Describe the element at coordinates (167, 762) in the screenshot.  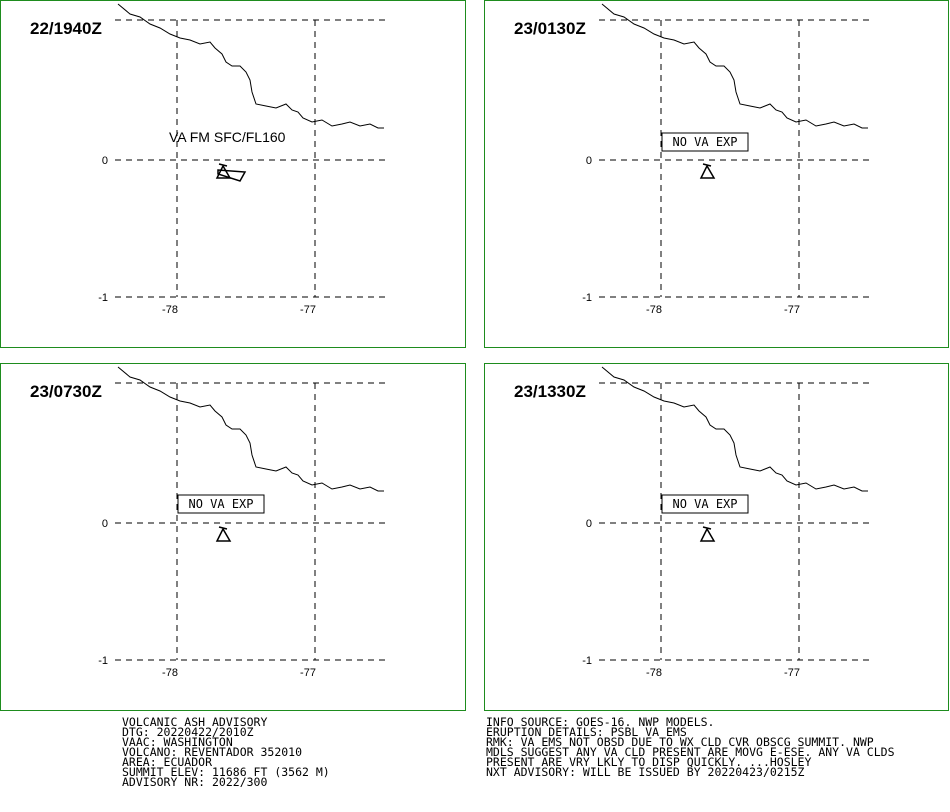
I see `advisory-line: AREA: ECUADOR` at that location.